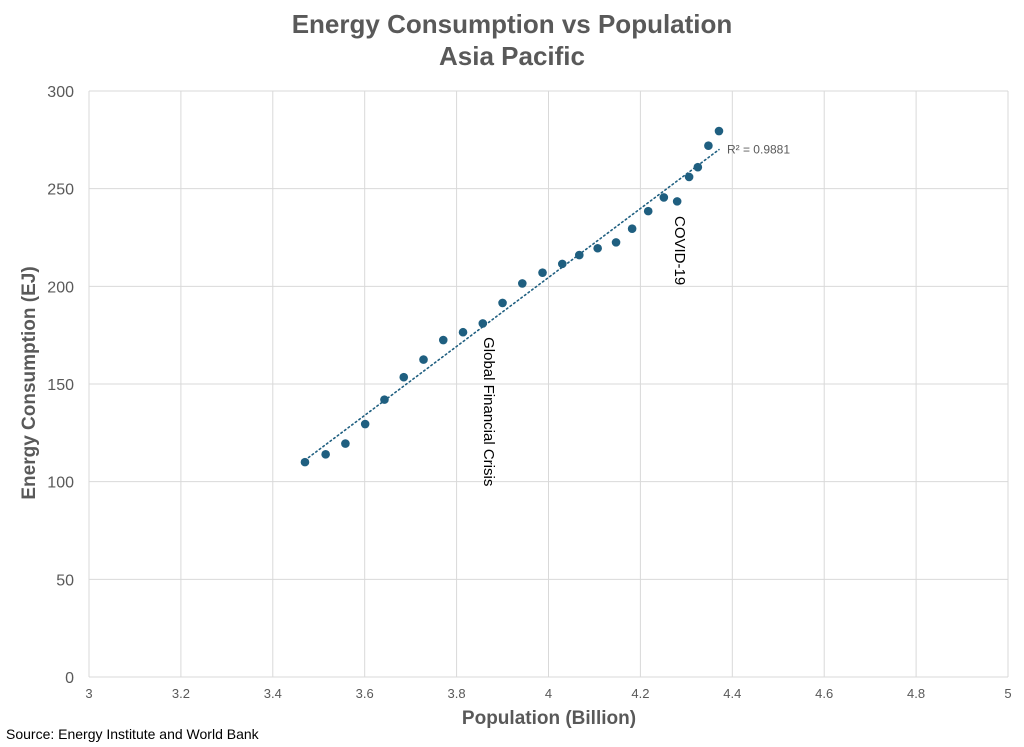 This screenshot has height=747, width=1024. What do you see at coordinates (679, 250) in the screenshot?
I see `annotation-label: COVID-19` at bounding box center [679, 250].